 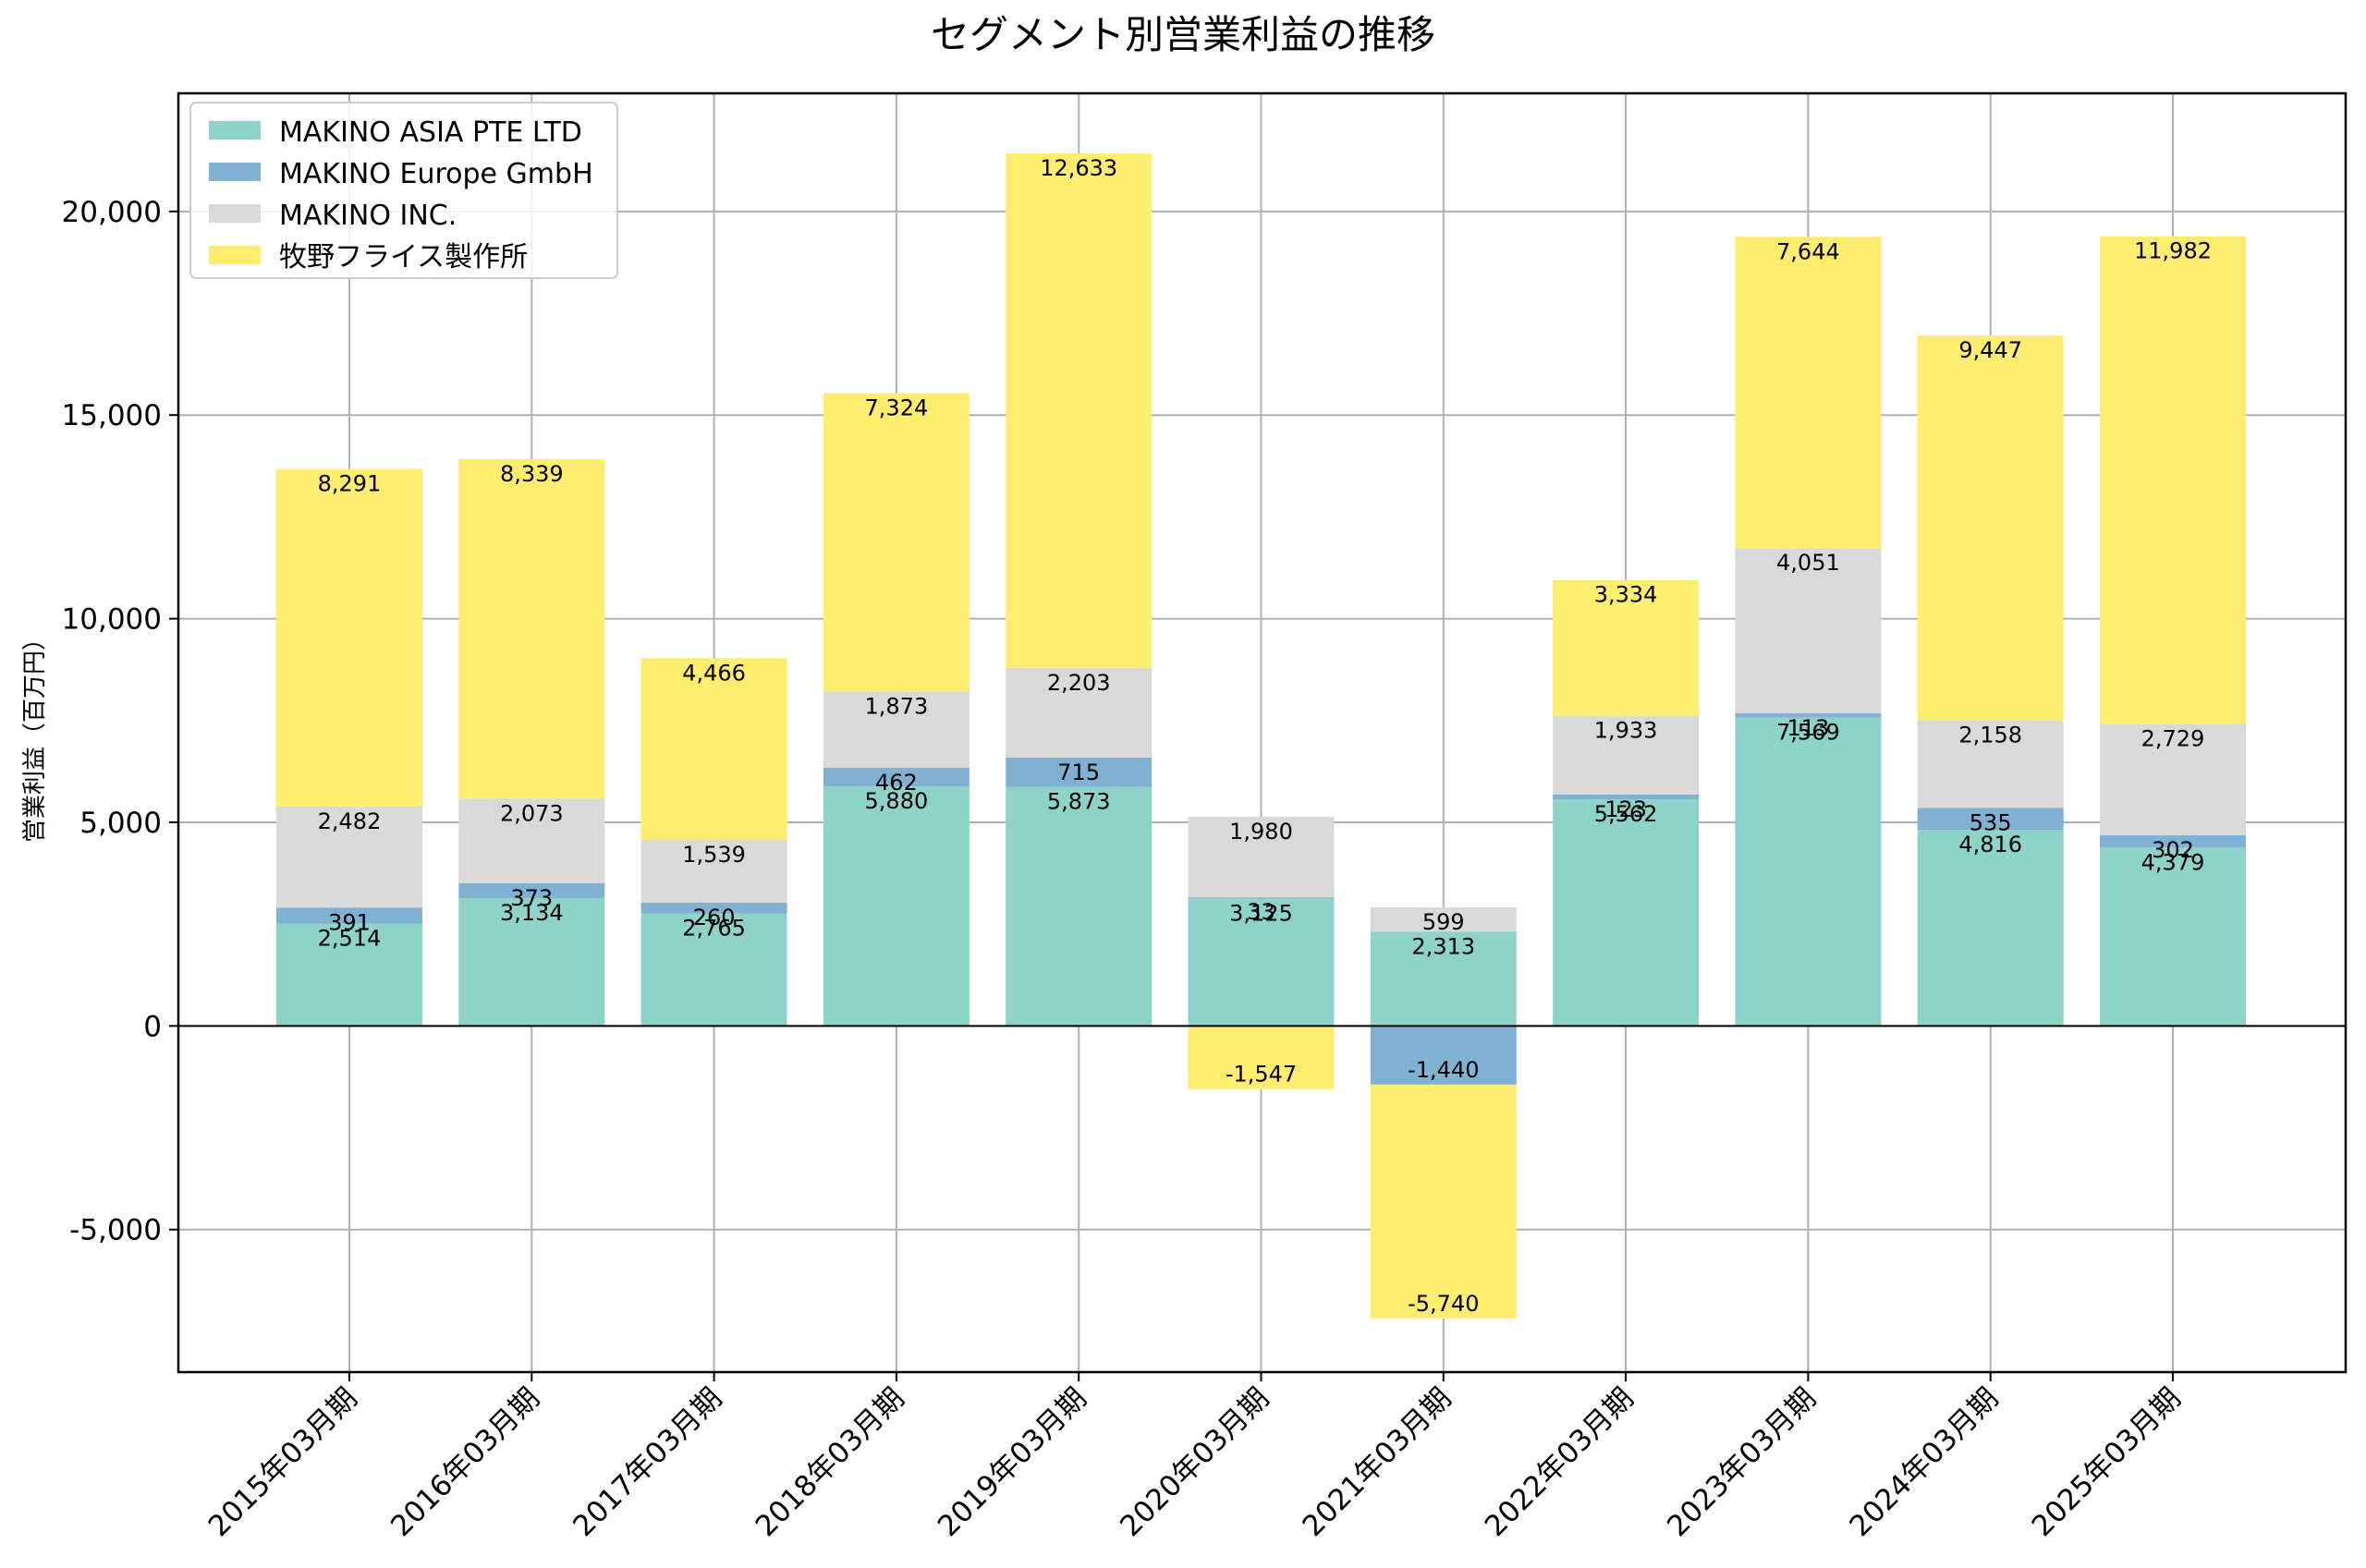 What do you see at coordinates (1742, 1462) in the screenshot?
I see `x-tick-label: 2023年03月期` at bounding box center [1742, 1462].